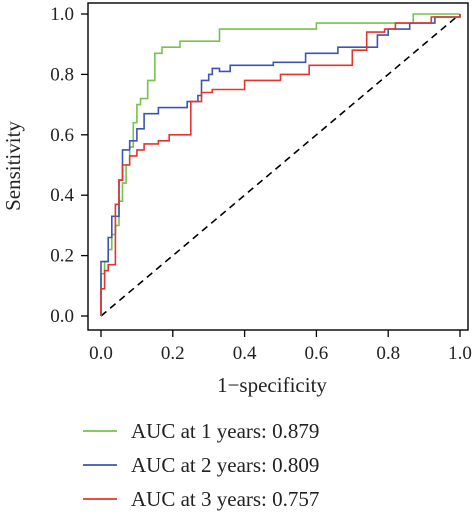 The height and width of the screenshot is (514, 474). Describe the element at coordinates (62, 74) in the screenshot. I see `y-tick-label: 0.8` at that location.